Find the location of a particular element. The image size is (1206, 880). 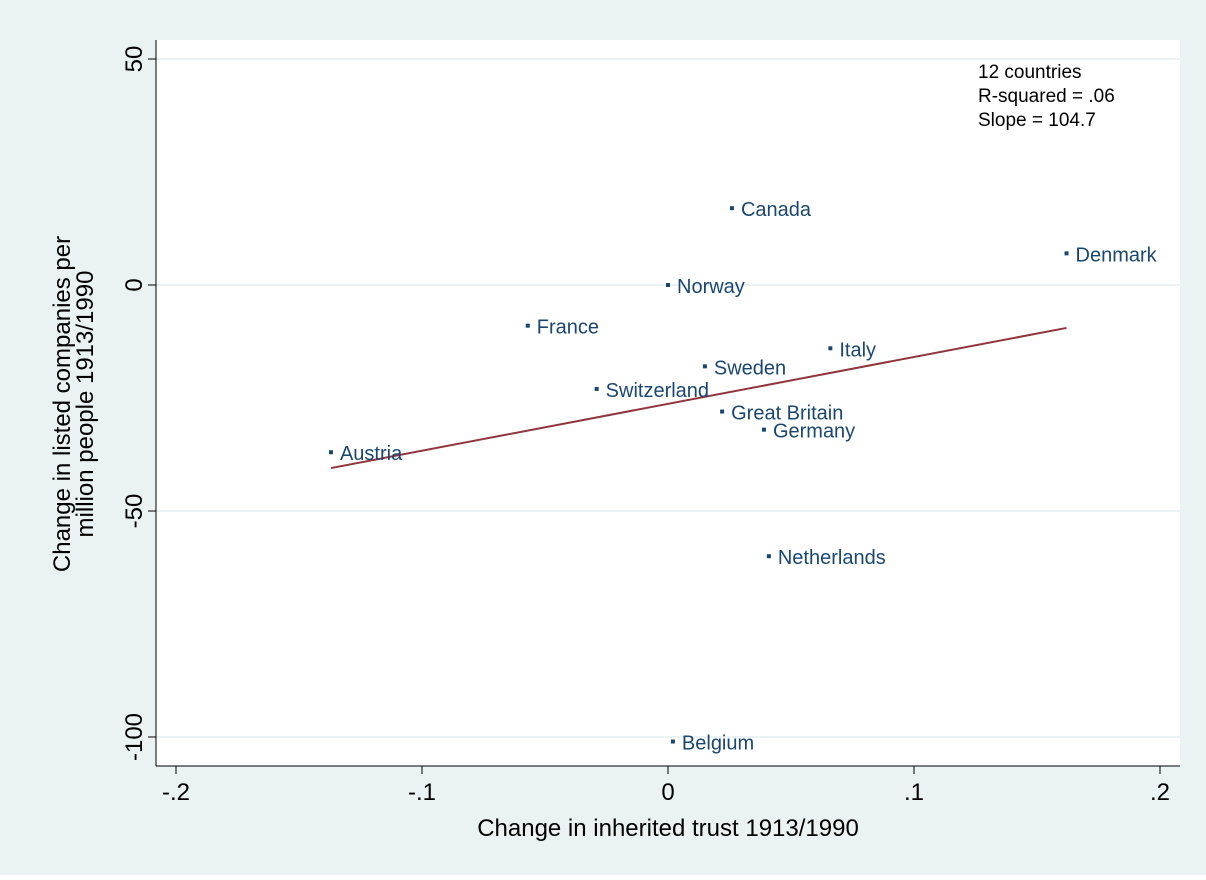

data-point: Switzerland is located at coordinates (651, 391).